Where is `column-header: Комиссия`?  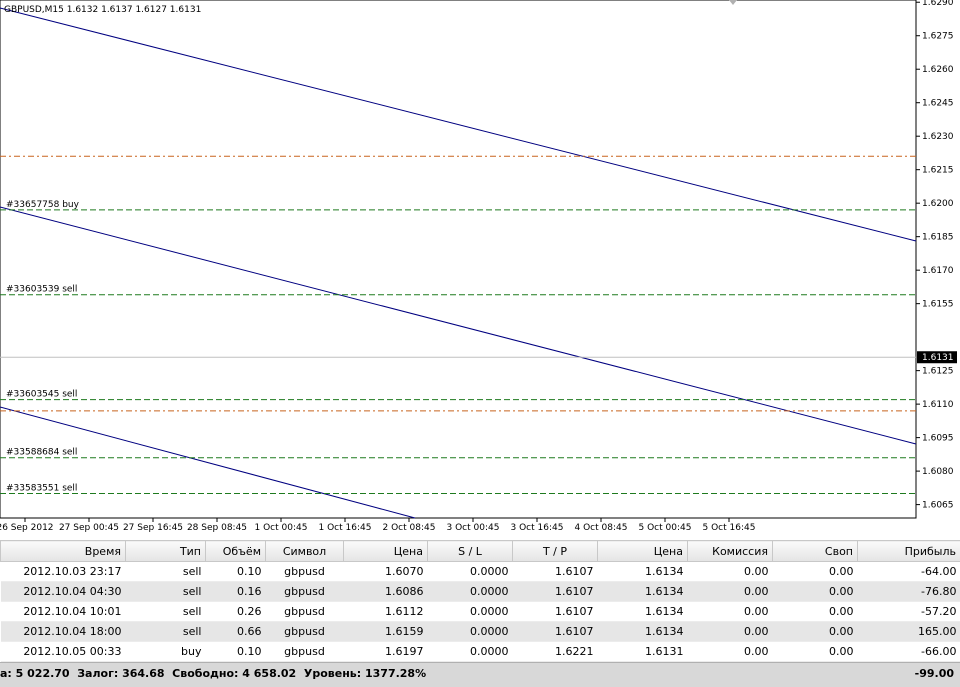
column-header: Комиссия is located at coordinates (730, 551).